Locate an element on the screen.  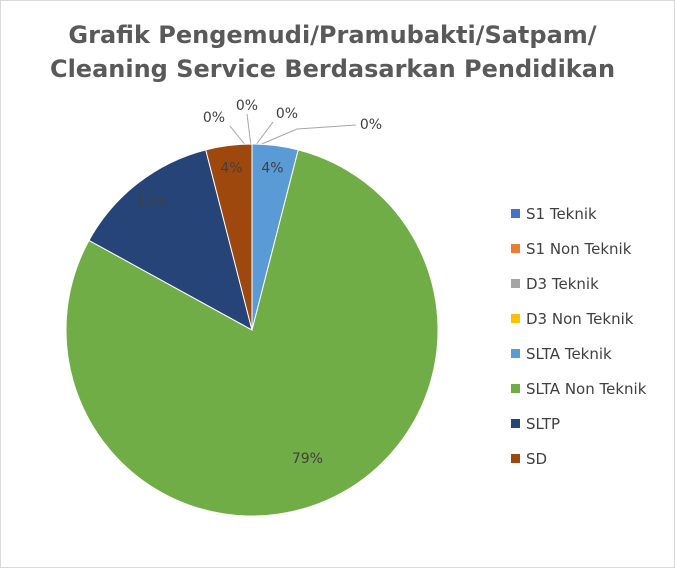
legend-label-sd: SD is located at coordinates (537, 458).